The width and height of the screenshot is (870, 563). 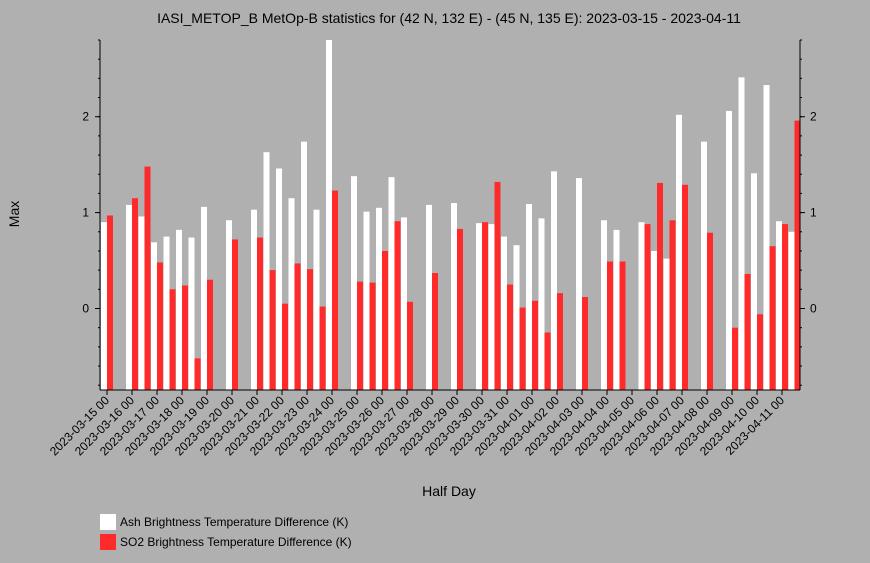 What do you see at coordinates (813, 308) in the screenshot?
I see `y-tick-label-right: 0` at bounding box center [813, 308].